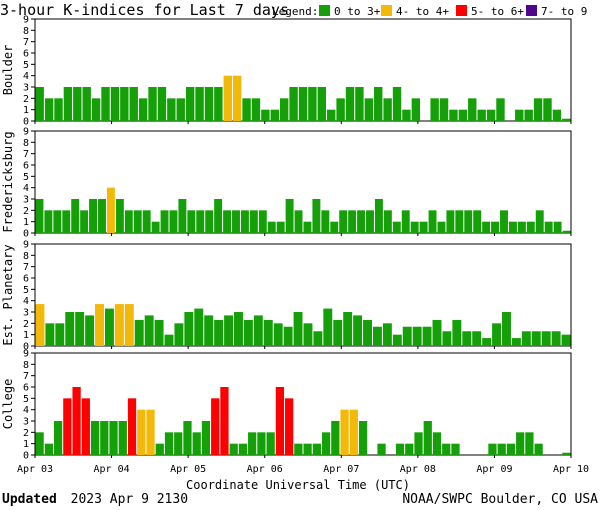 The height and width of the screenshot is (510, 600). Describe the element at coordinates (8, 294) in the screenshot. I see `panel-label: Est. Planetary` at that location.